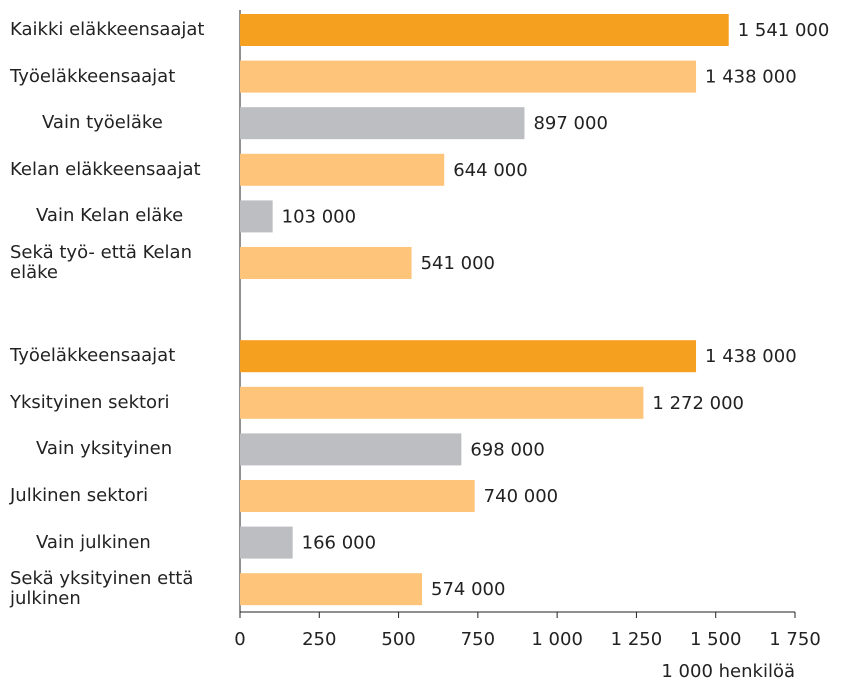 The width and height of the screenshot is (845, 687). I want to click on x-tick-label: 750, so click(478, 639).